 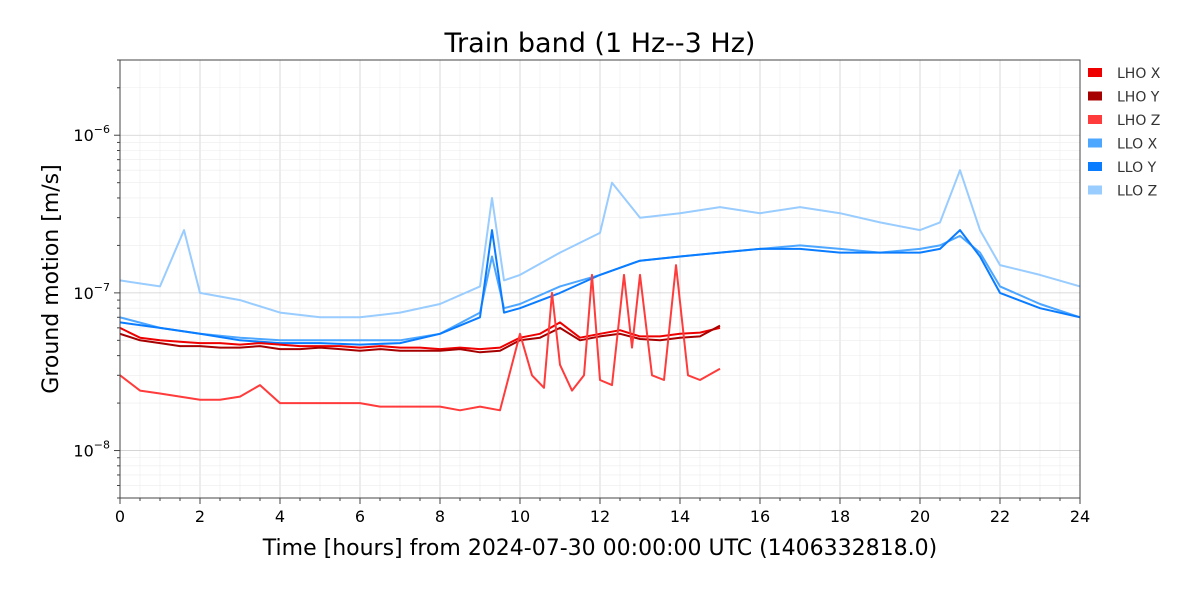 I want to click on x-tick-label: 10, so click(x=520, y=516).